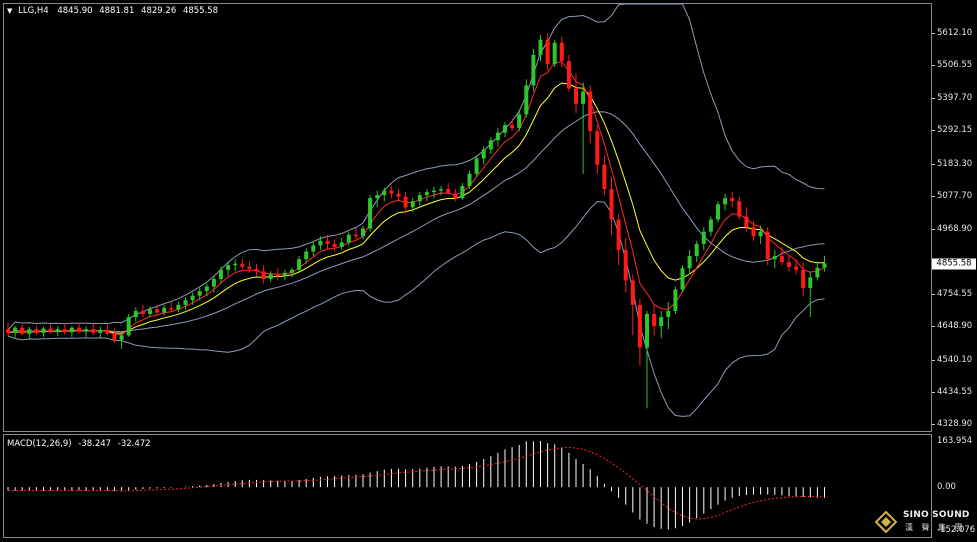 The height and width of the screenshot is (542, 977). What do you see at coordinates (955, 65) in the screenshot?
I see `price-tick-label: 5506.55` at bounding box center [955, 65].